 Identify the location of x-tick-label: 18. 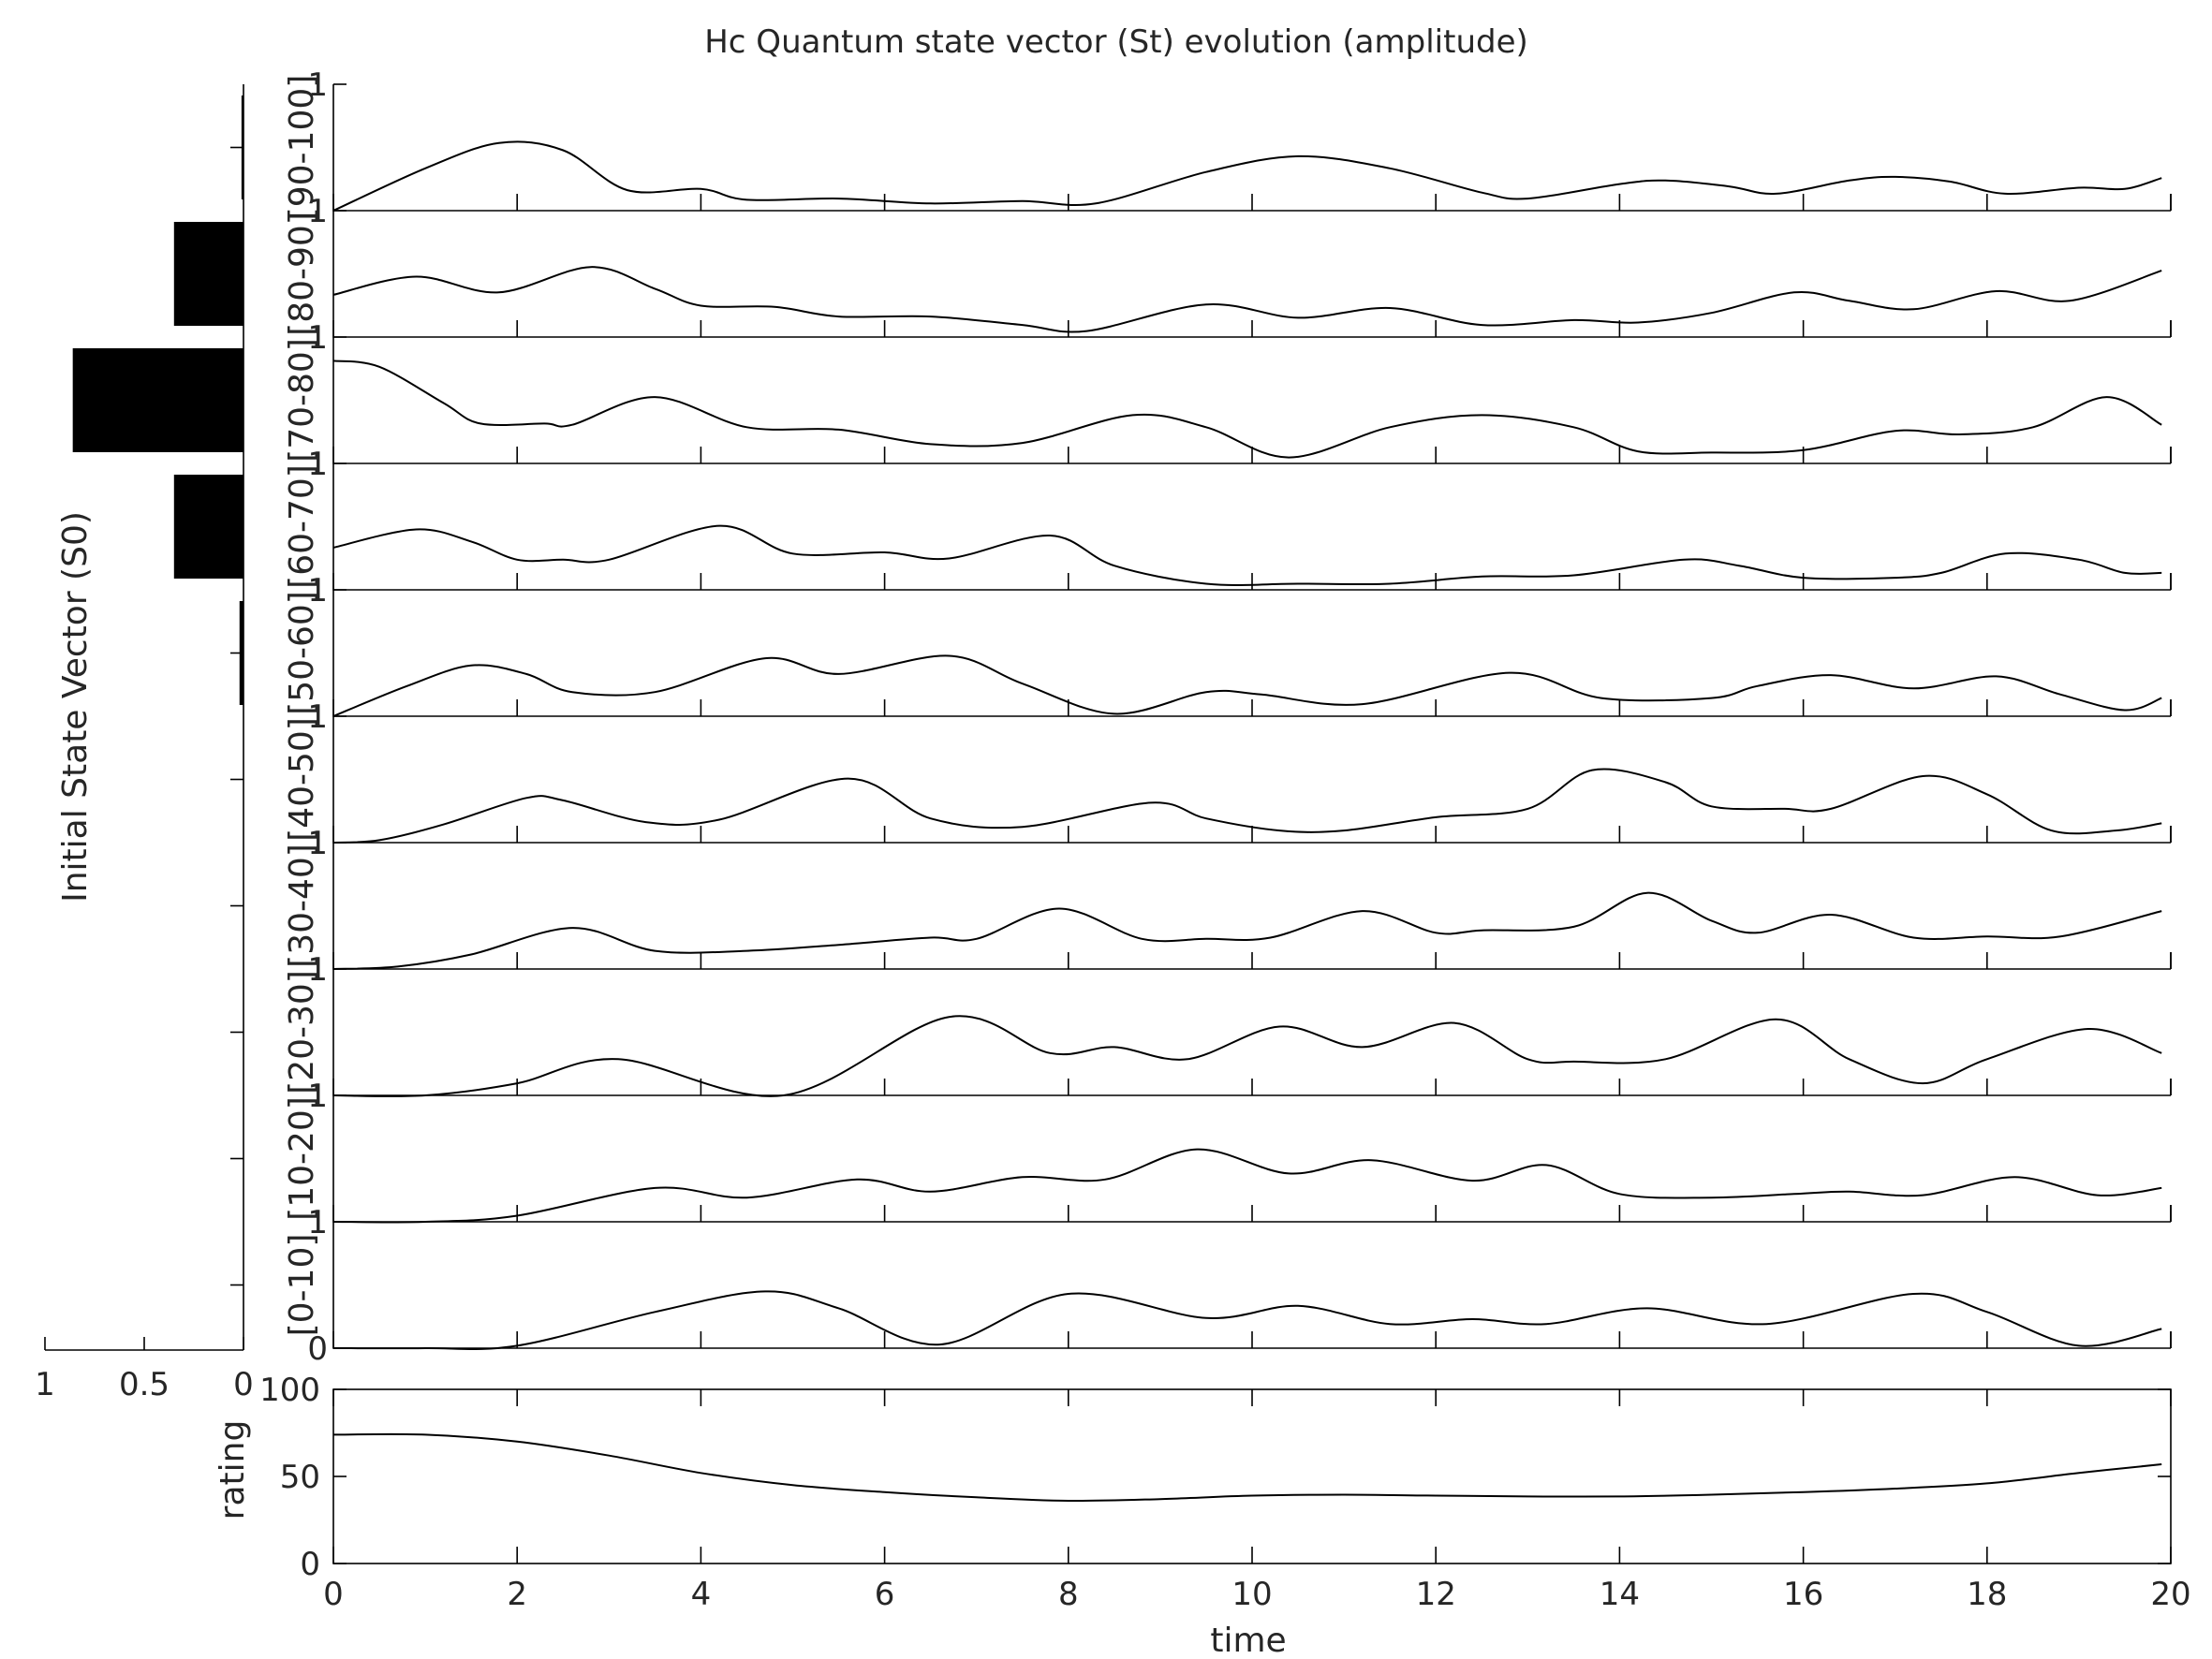
(1987, 1594).